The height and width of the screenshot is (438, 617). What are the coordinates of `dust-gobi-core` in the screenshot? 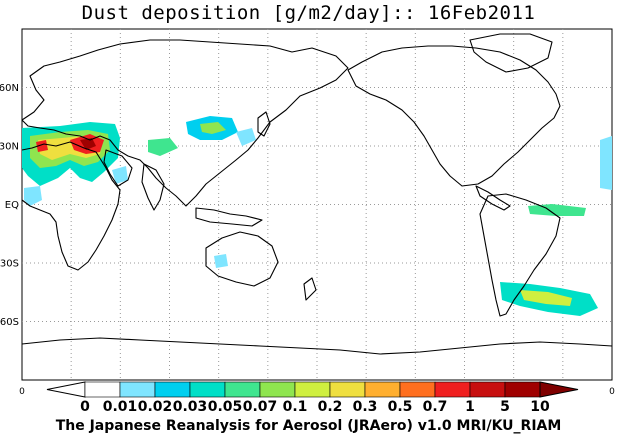 It's located at (213, 128).